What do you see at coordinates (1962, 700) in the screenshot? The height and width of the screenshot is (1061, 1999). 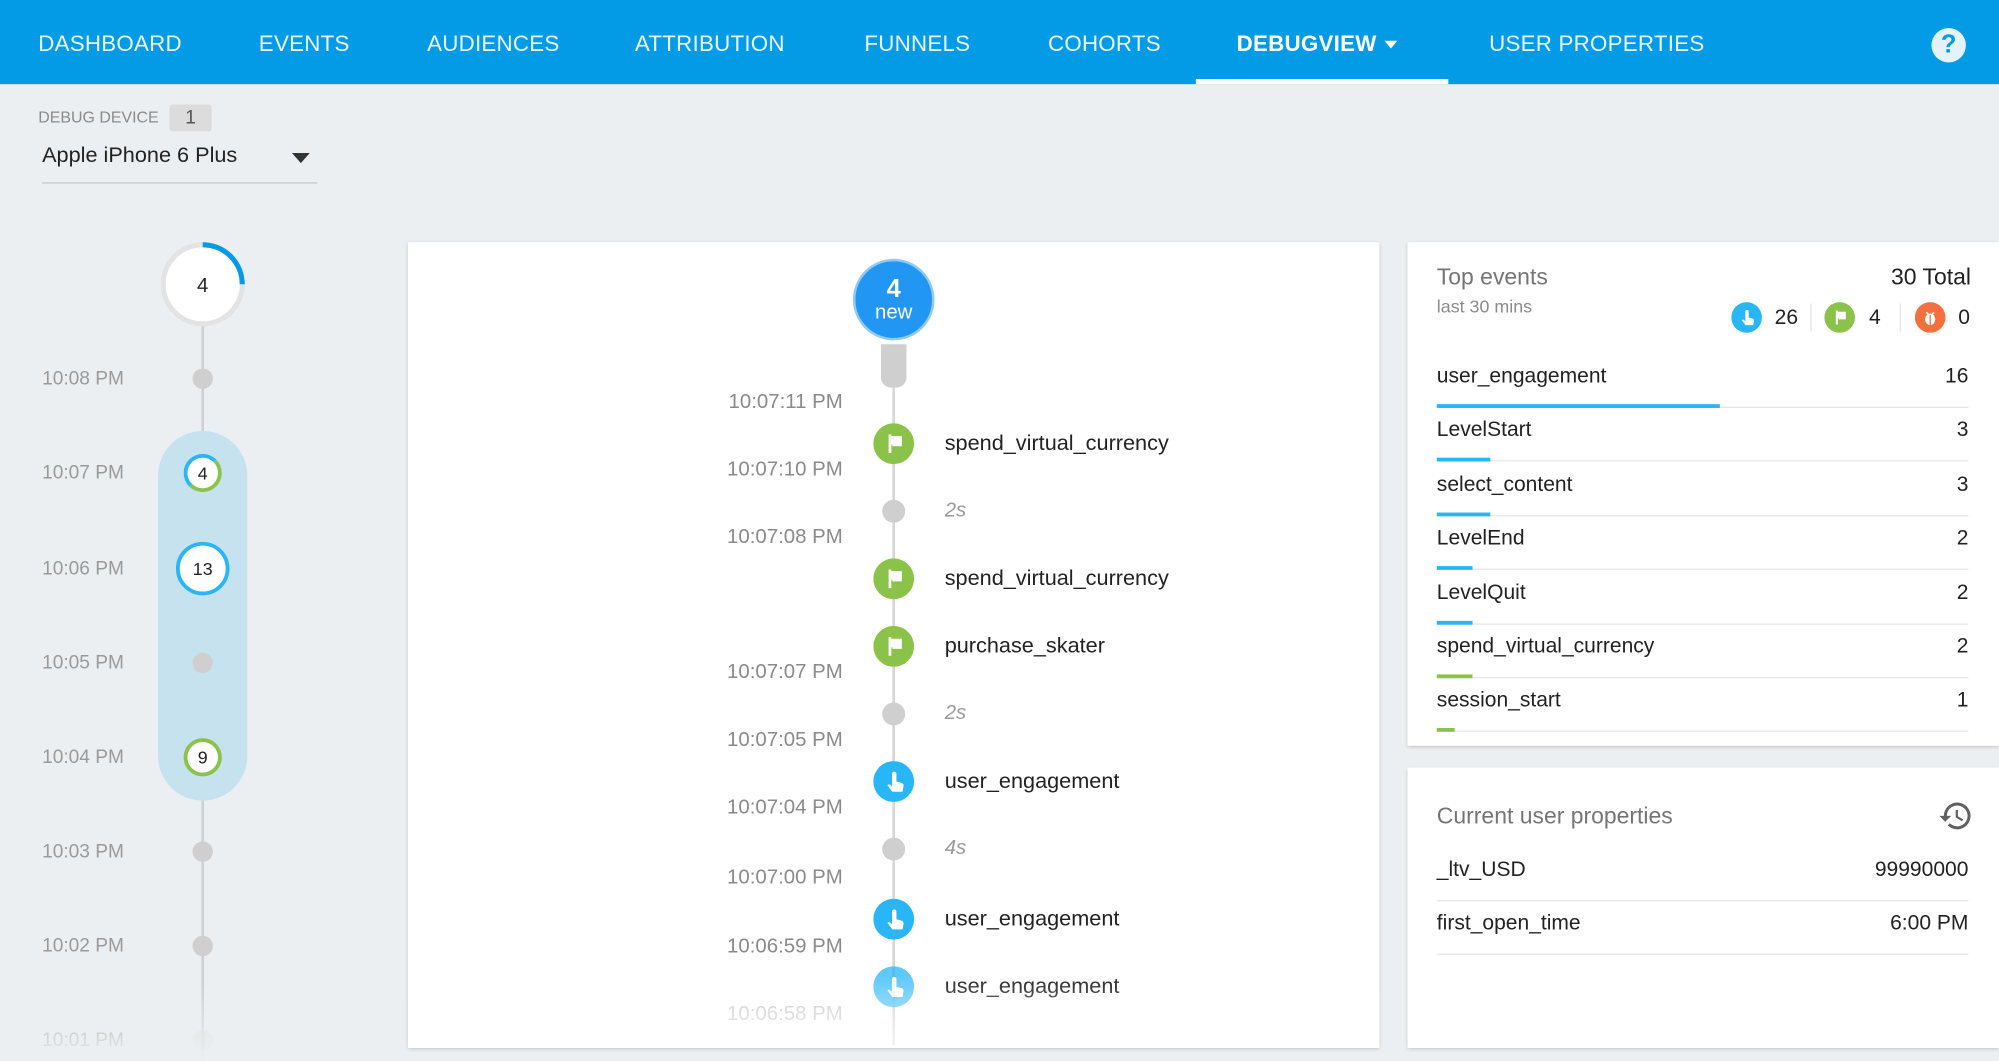 I see `event-count: 1` at bounding box center [1962, 700].